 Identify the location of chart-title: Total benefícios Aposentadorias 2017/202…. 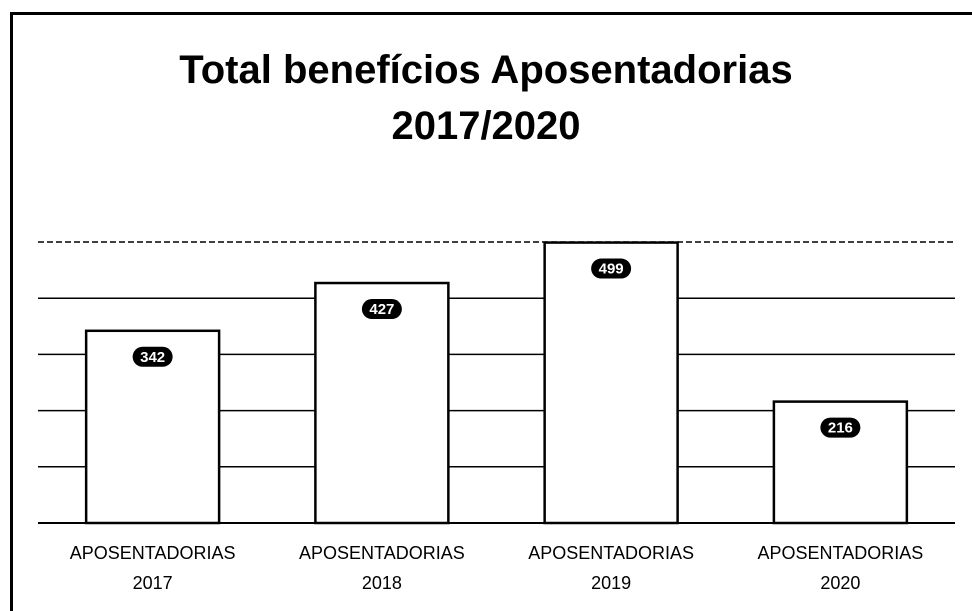
(486, 98).